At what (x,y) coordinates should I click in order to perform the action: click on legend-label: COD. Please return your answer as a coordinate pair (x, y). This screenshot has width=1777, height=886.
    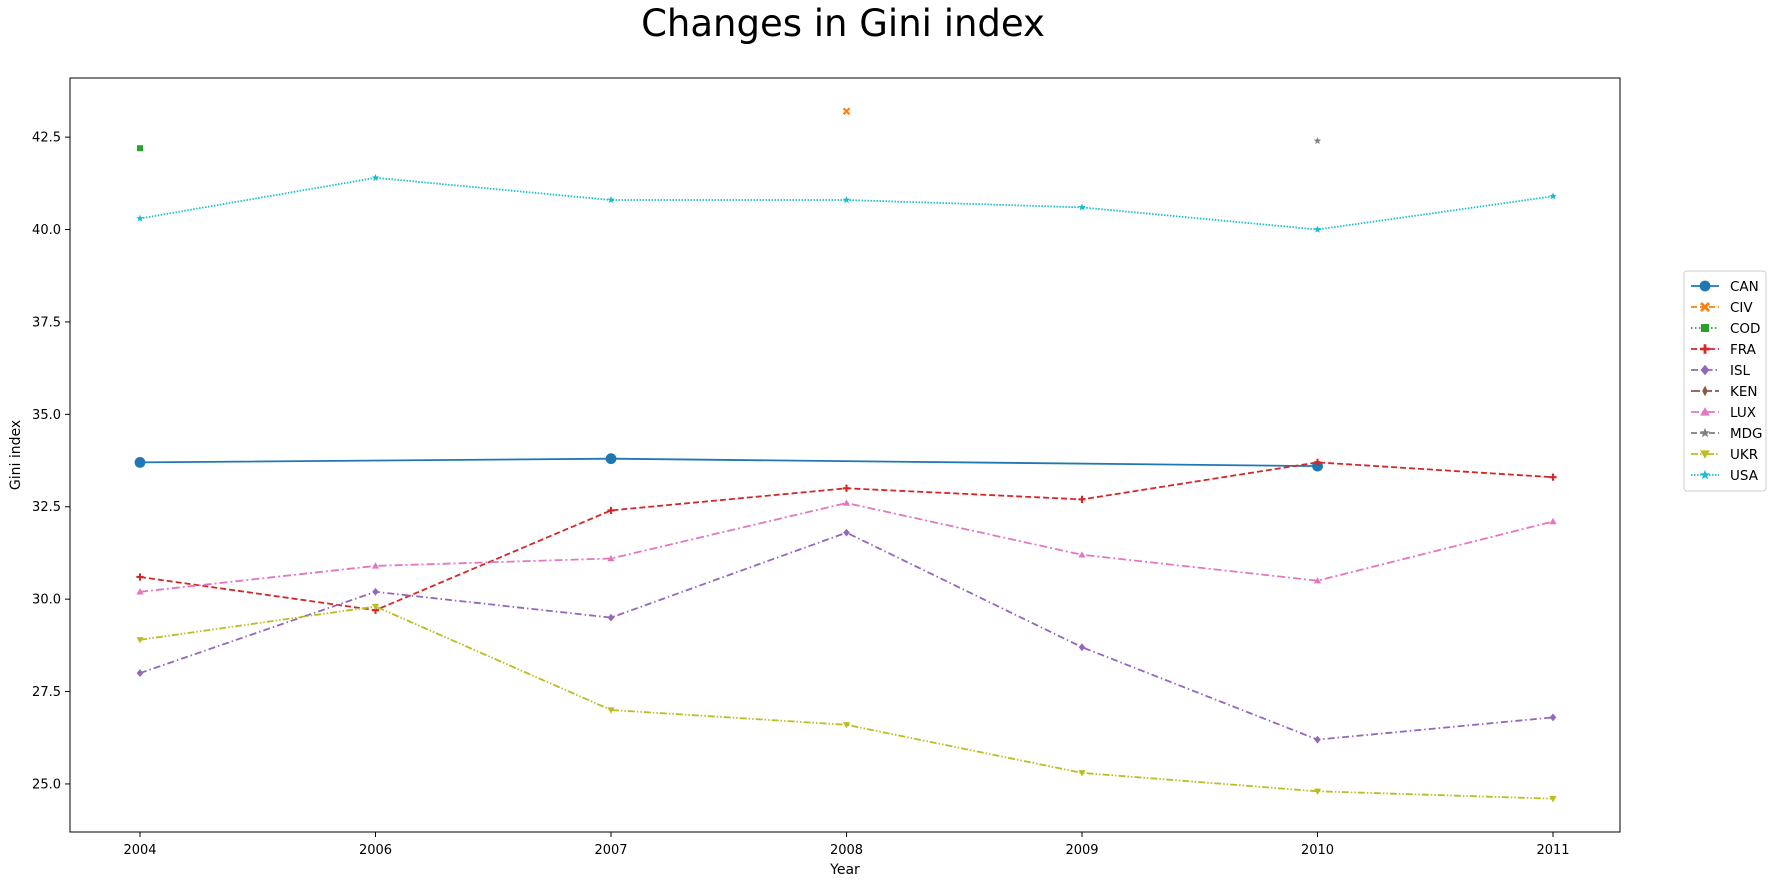
    Looking at the image, I should click on (1745, 329).